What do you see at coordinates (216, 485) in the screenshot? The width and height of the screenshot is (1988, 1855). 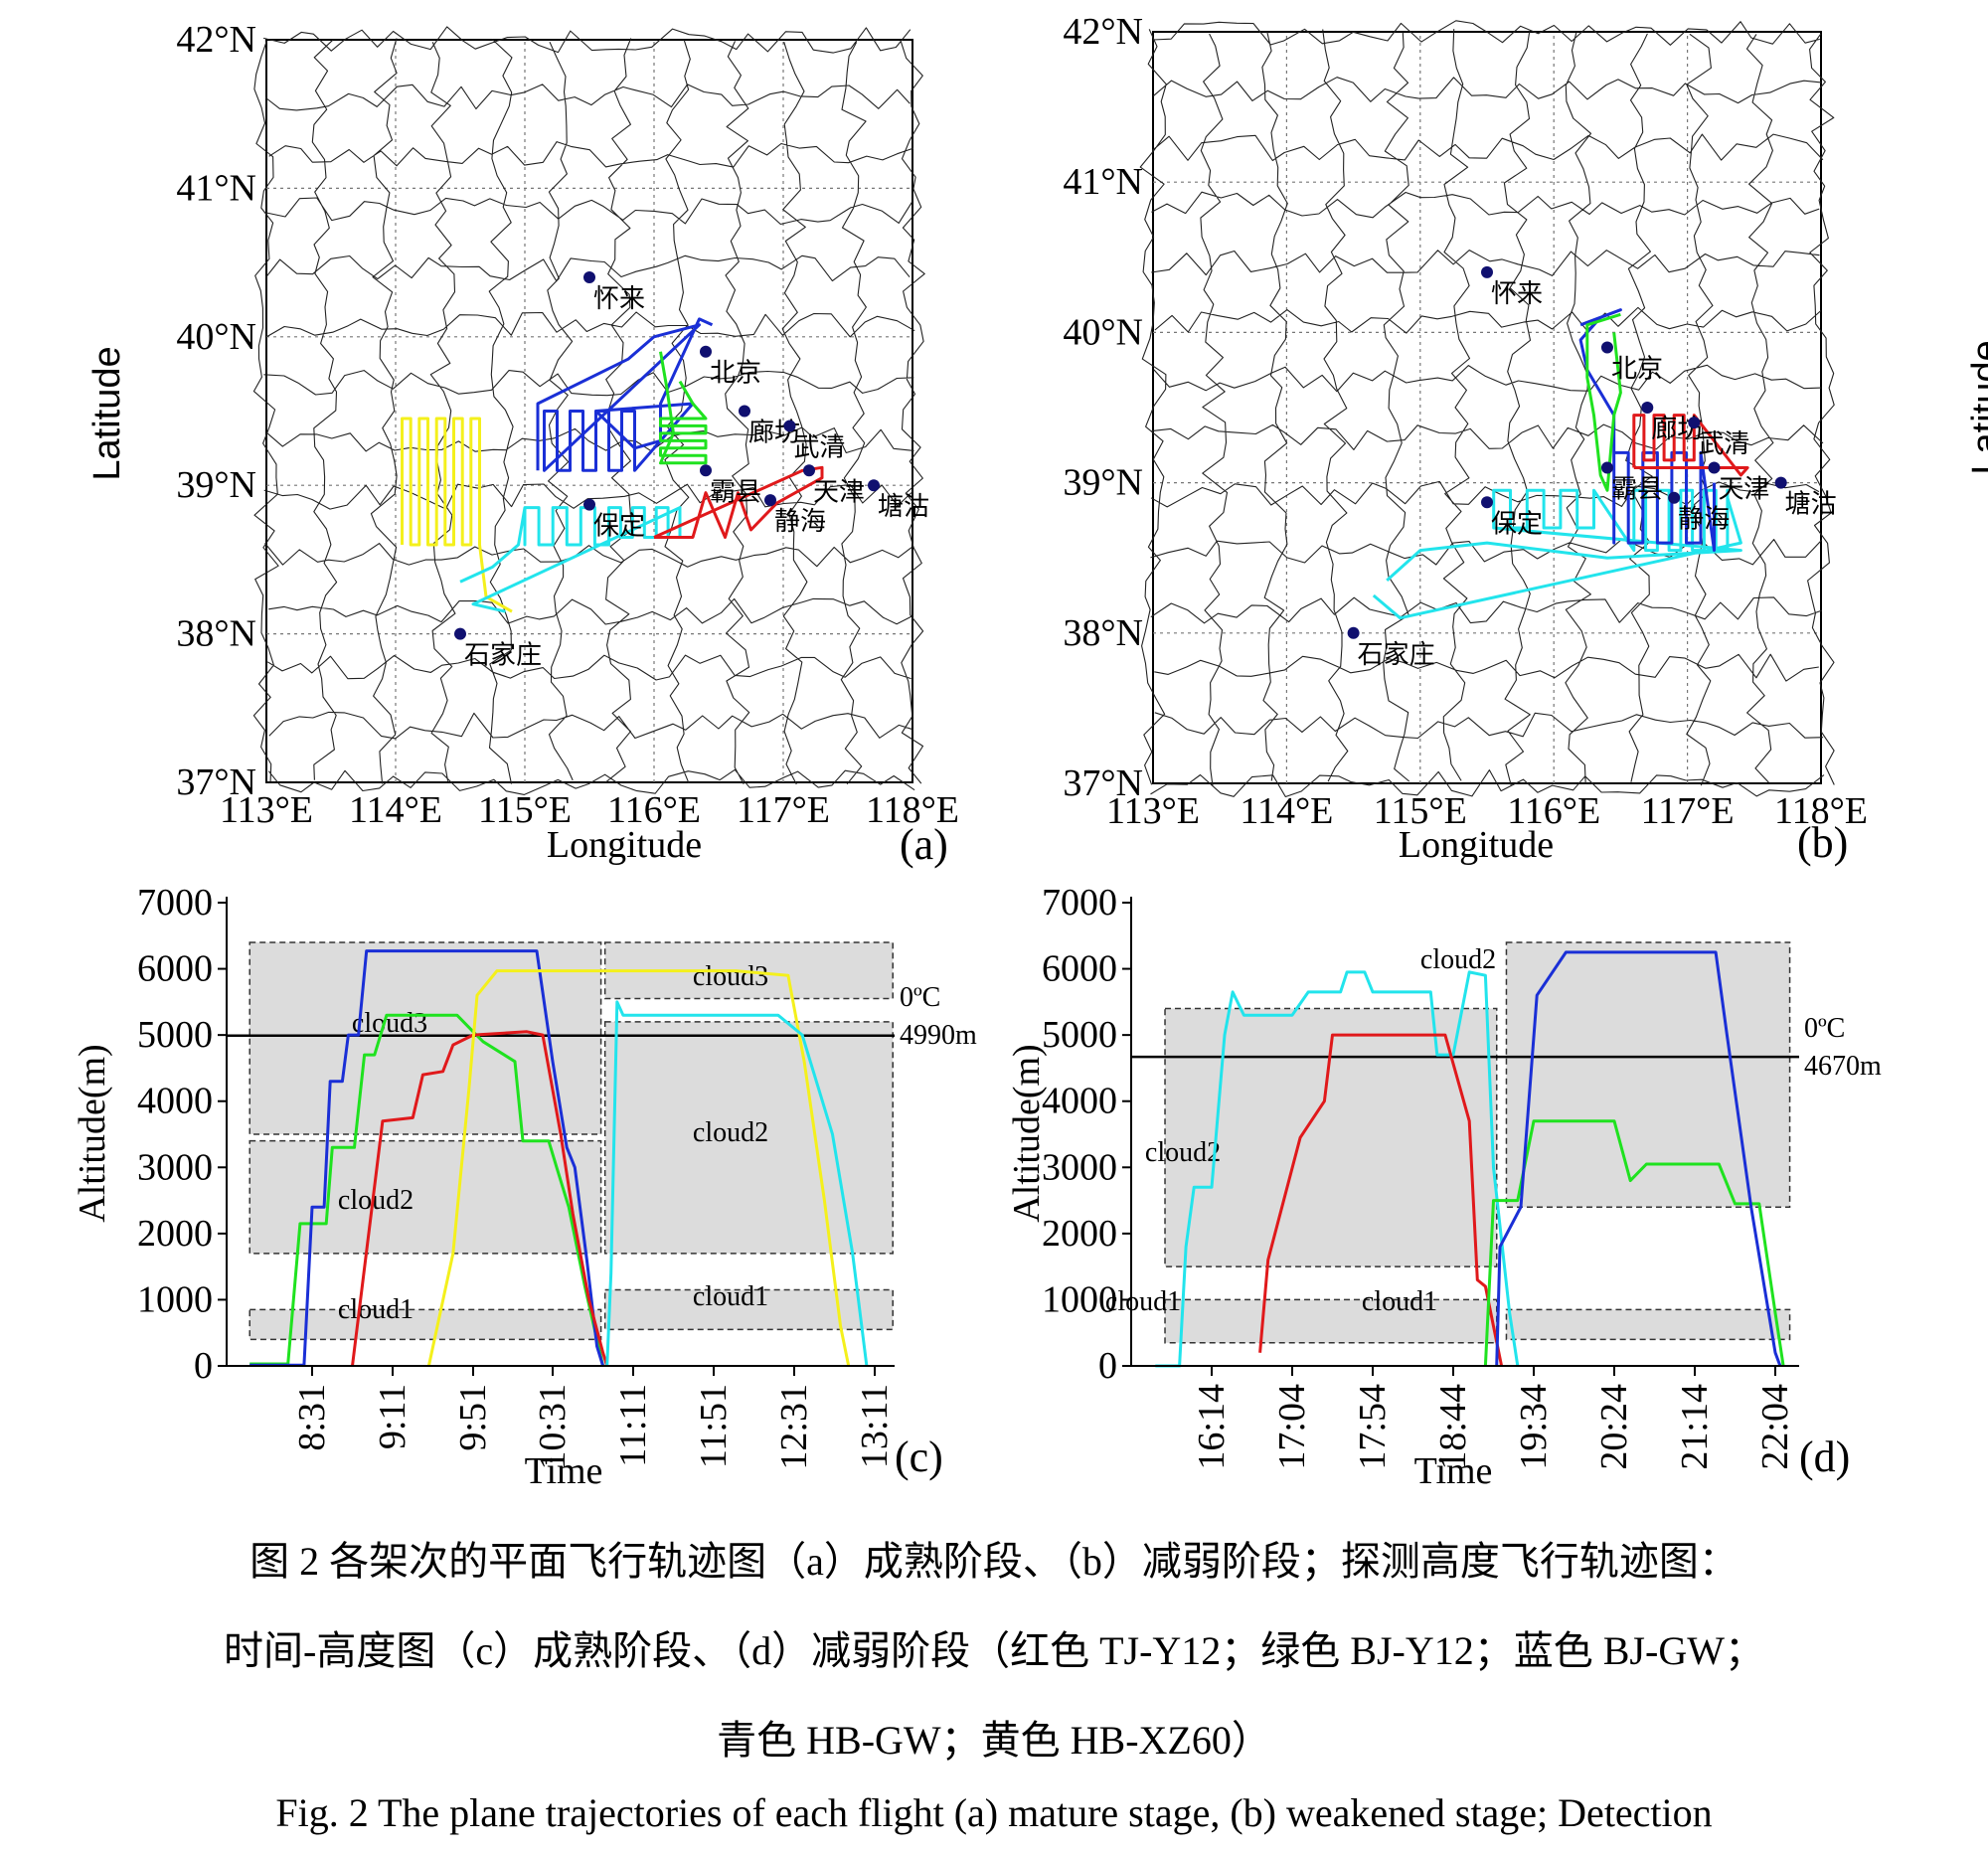 I see `latitude-tick-label: 39°N` at bounding box center [216, 485].